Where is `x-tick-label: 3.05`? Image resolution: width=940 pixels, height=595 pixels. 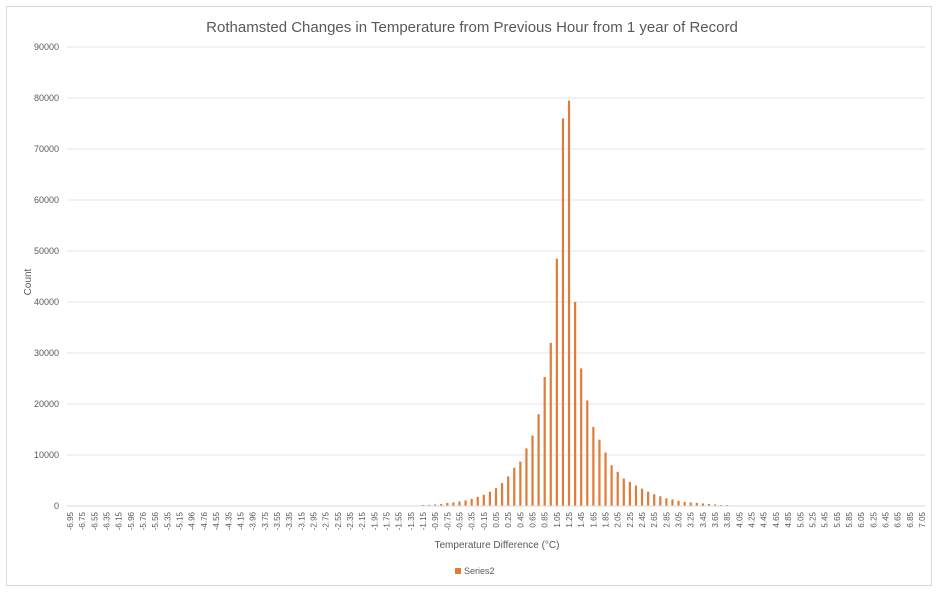
x-tick-label: 3.05 is located at coordinates (679, 519).